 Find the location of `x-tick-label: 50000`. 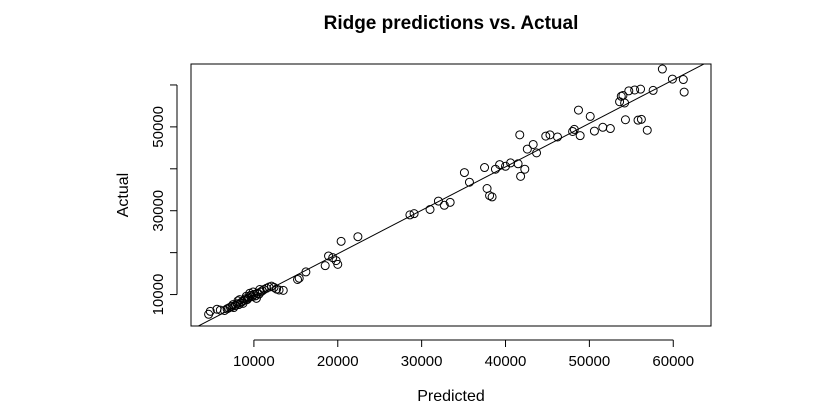

x-tick-label: 50000 is located at coordinates (590, 361).